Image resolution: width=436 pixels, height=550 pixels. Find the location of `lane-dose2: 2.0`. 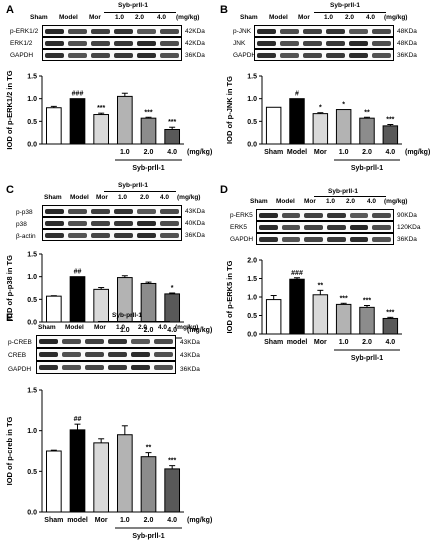

lane-dose2: 2.0 is located at coordinates (351, 201).